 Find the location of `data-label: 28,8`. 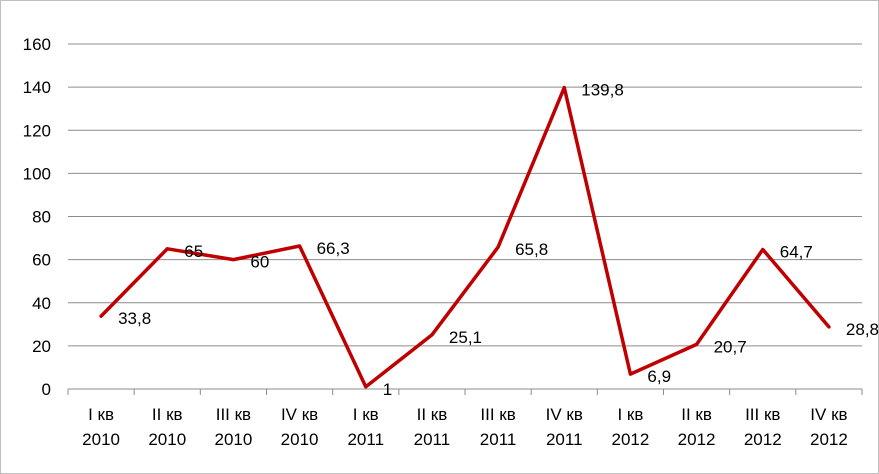

data-label: 28,8 is located at coordinates (862, 329).